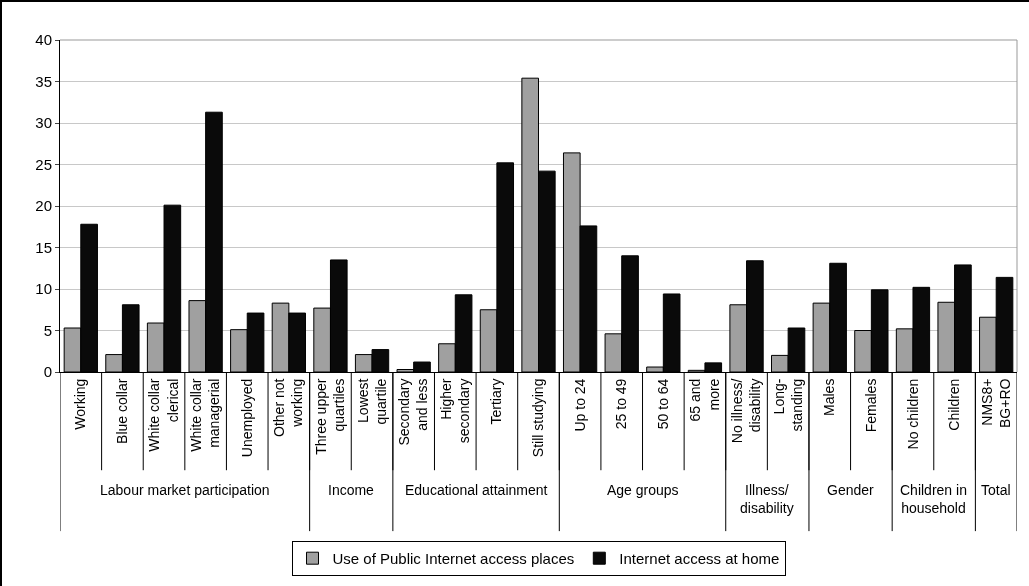 The width and height of the screenshot is (1029, 586). What do you see at coordinates (43, 206) in the screenshot?
I see `y-tick-label: 20` at bounding box center [43, 206].